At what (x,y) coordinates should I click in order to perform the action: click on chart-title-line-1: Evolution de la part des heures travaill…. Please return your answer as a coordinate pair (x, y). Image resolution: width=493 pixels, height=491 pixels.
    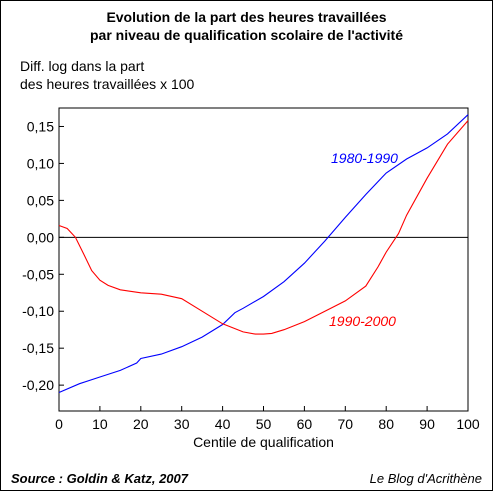
    Looking at the image, I should click on (246, 17).